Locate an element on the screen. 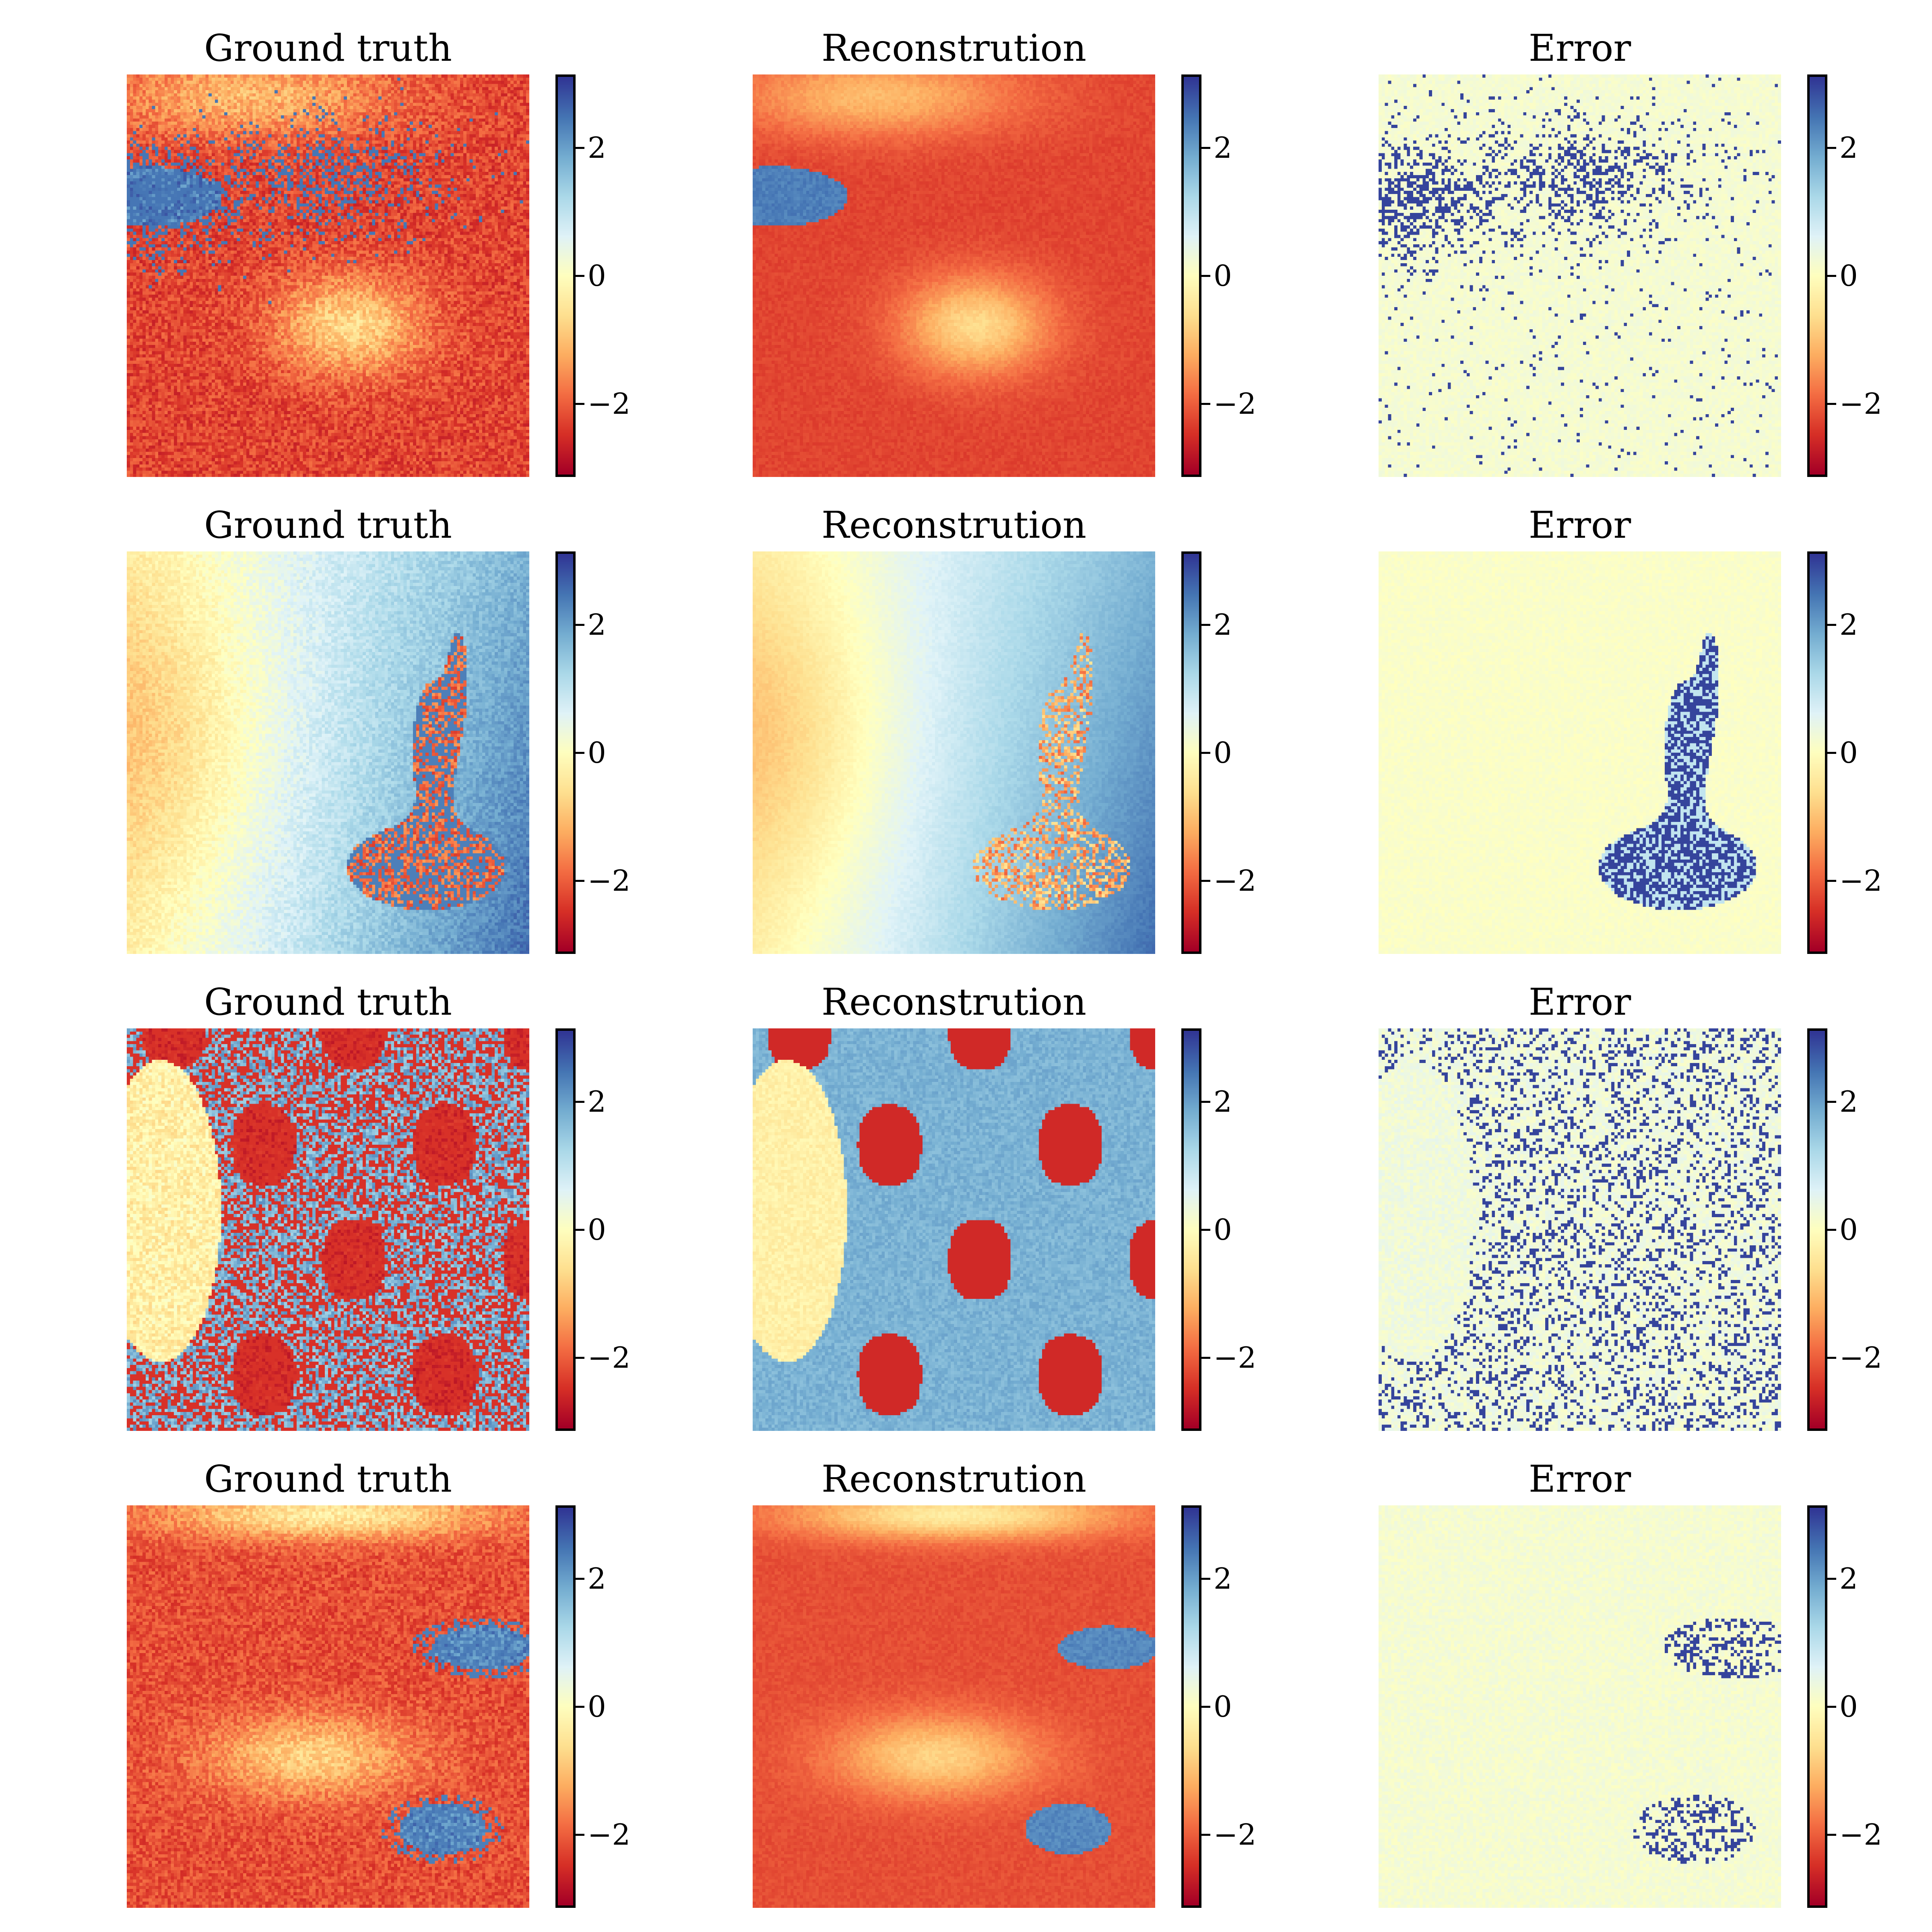  panel-r3-c0: Ground truth 2 0 −2 is located at coordinates (392, 1682).